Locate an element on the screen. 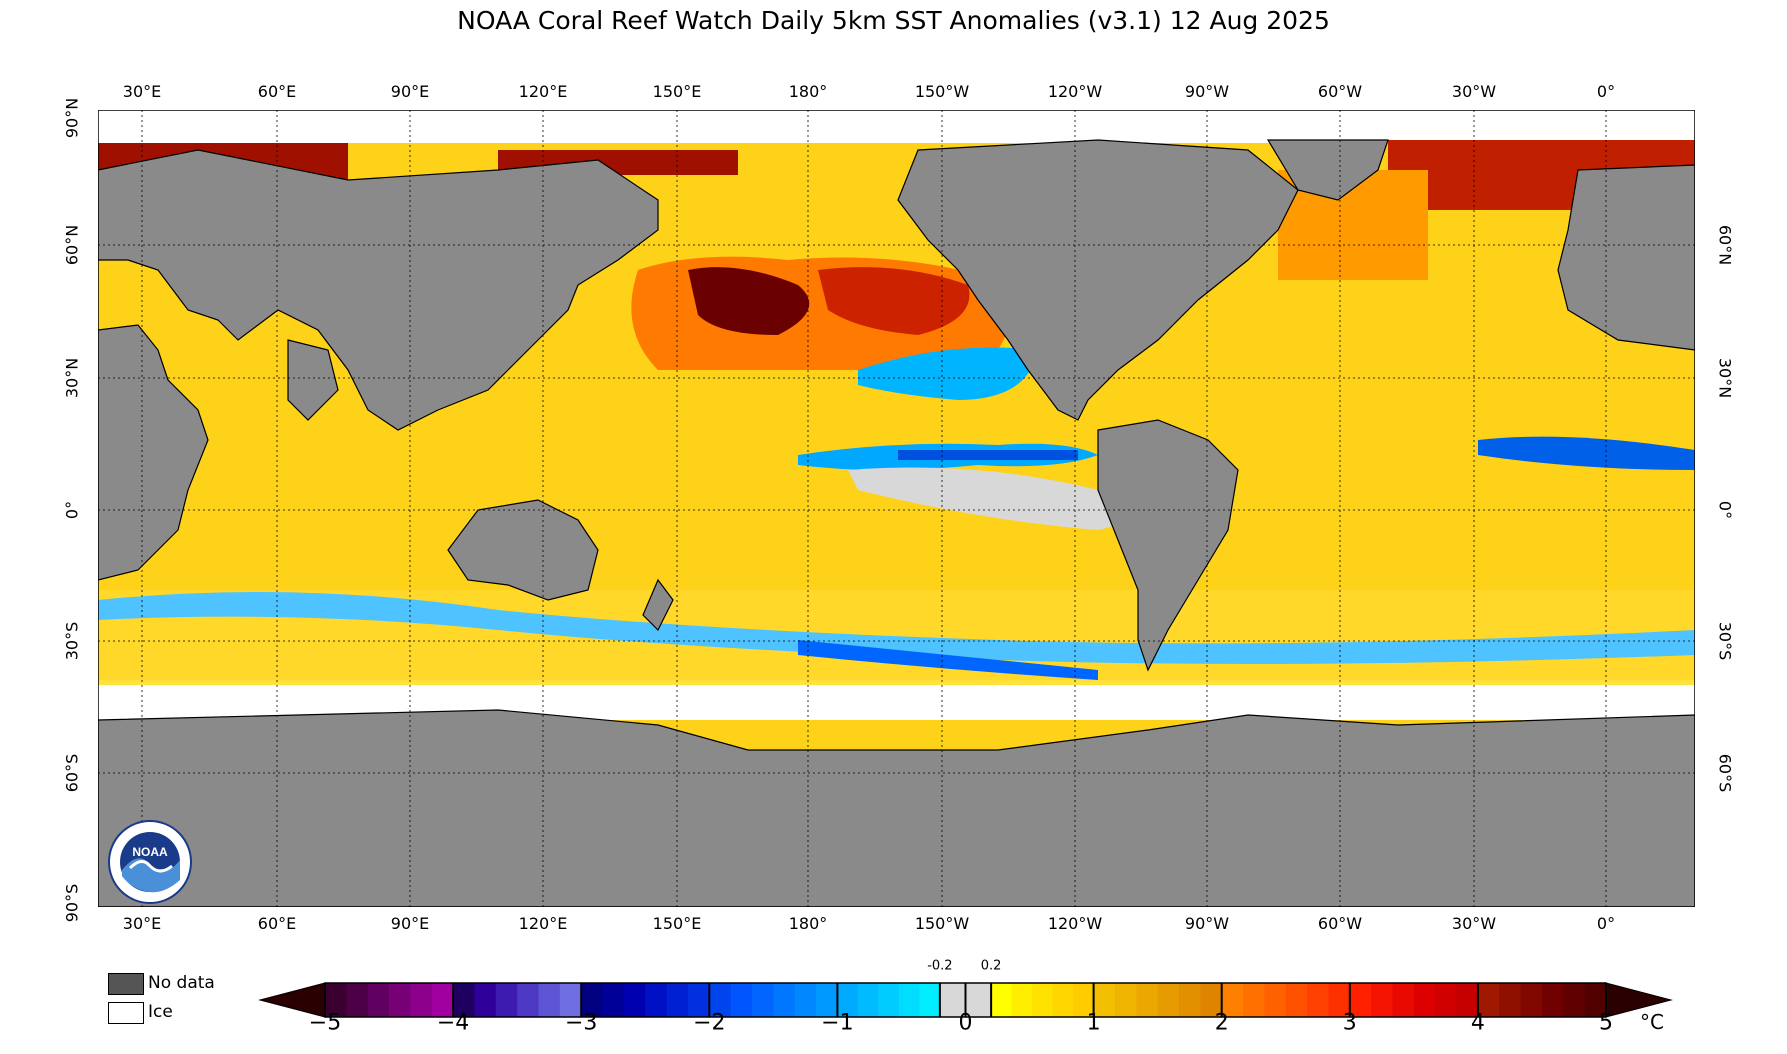  lat-label-right: 60°S is located at coordinates (1725, 773).